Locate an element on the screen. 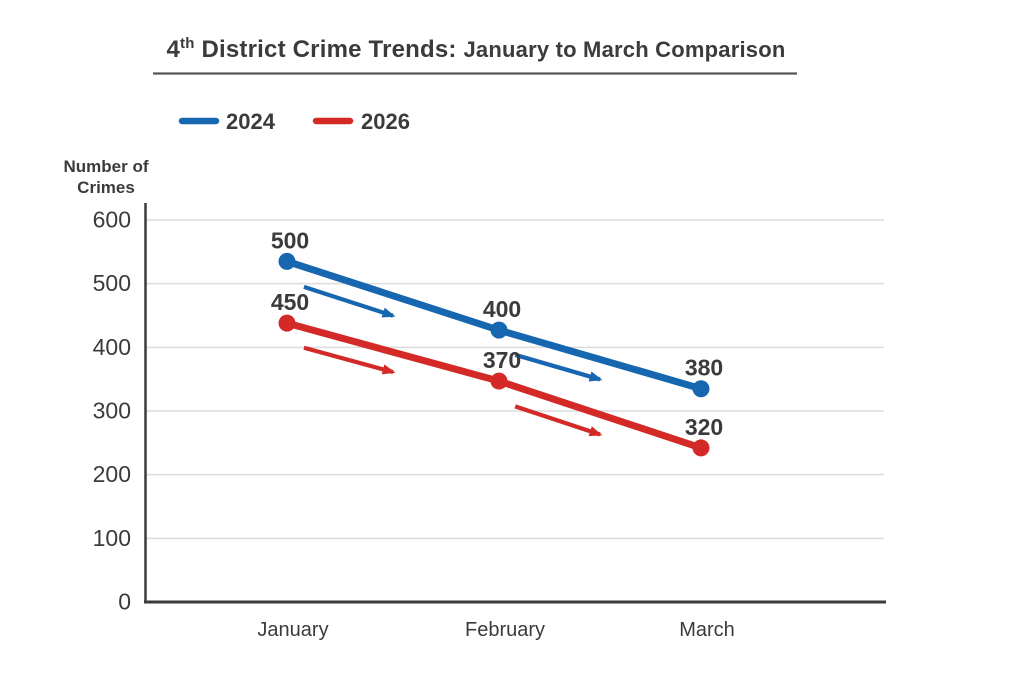  y-tick-label: 500 is located at coordinates (112, 283).